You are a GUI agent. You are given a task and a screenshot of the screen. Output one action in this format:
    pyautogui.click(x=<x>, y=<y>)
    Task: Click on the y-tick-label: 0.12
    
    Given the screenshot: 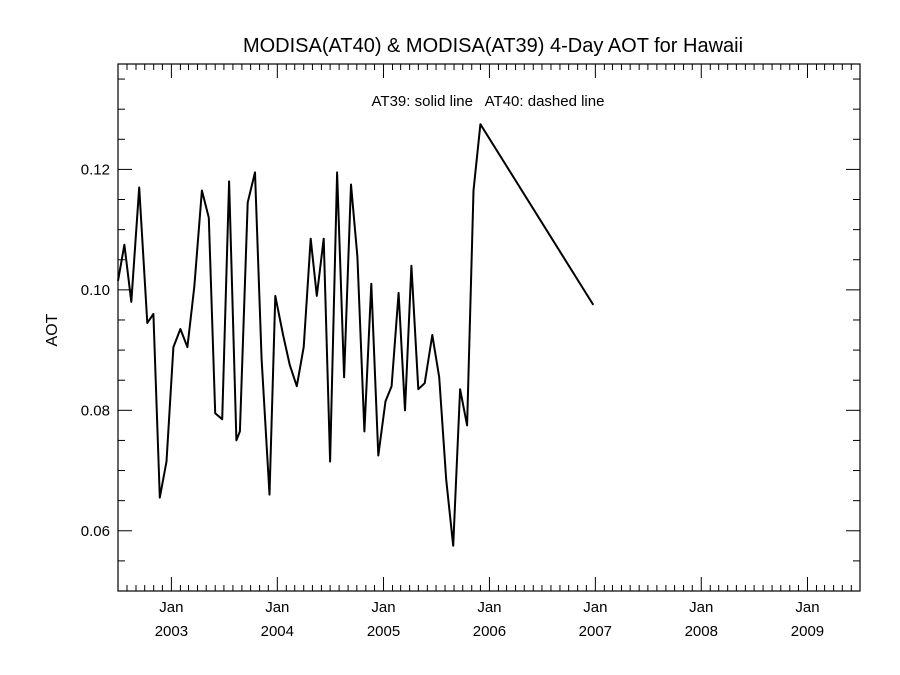 What is the action you would take?
    pyautogui.click(x=95, y=169)
    